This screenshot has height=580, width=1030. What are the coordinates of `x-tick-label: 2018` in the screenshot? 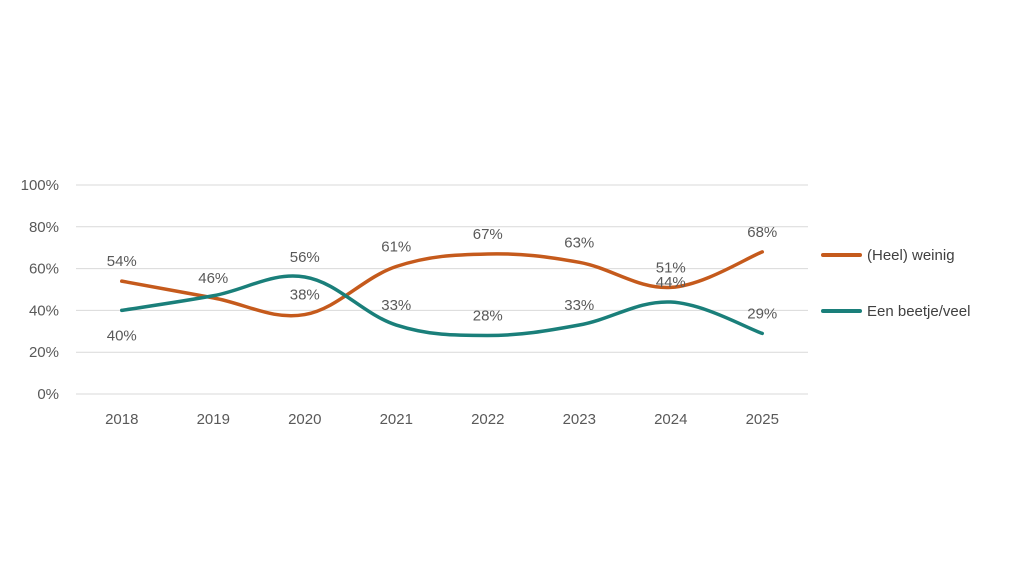 It's located at (121, 419).